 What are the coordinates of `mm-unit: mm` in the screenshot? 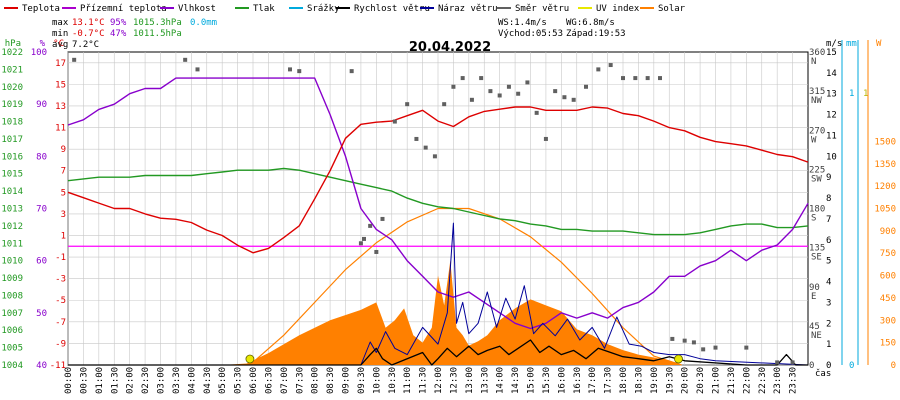 It's located at (851, 44).